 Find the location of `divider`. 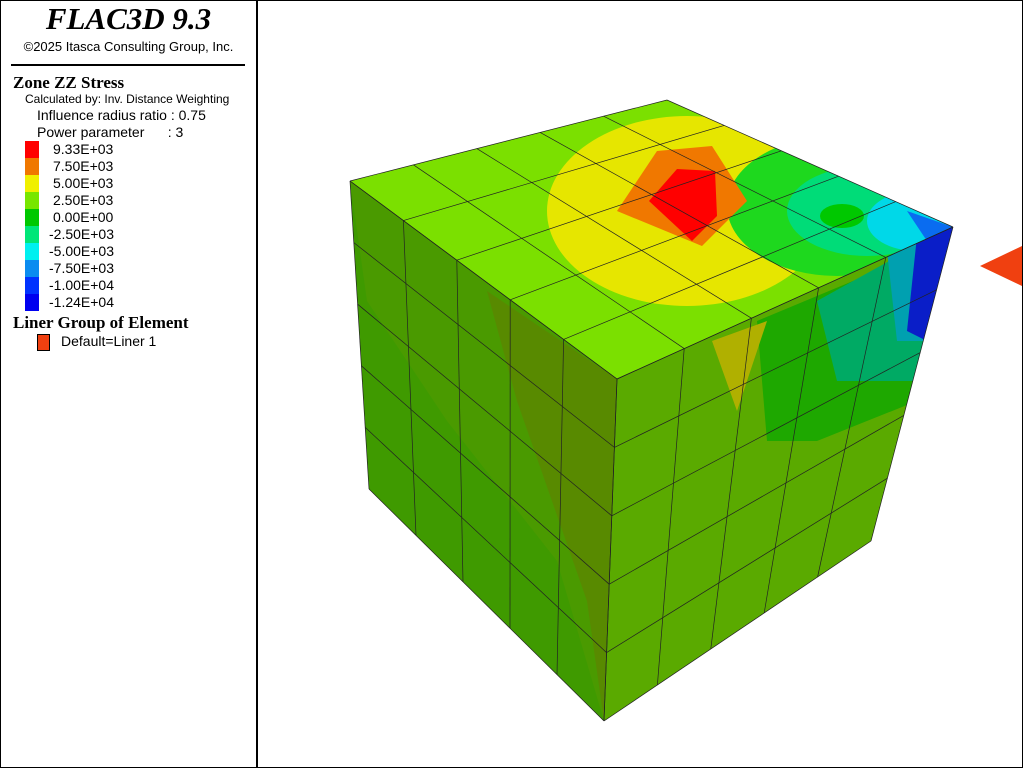

divider is located at coordinates (128, 65).